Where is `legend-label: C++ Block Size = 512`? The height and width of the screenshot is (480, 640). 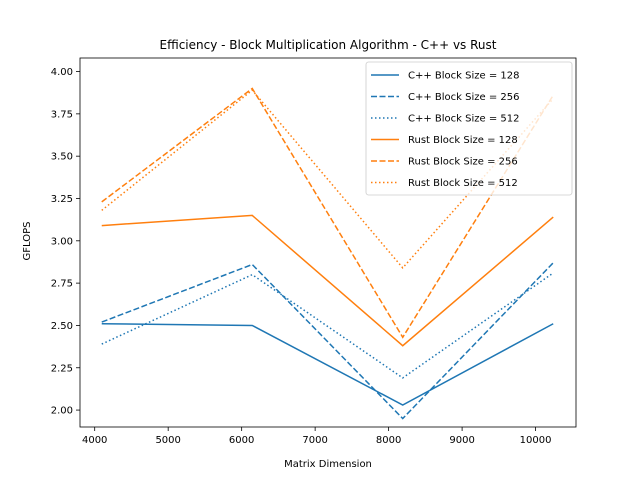 legend-label: C++ Block Size = 512 is located at coordinates (464, 119).